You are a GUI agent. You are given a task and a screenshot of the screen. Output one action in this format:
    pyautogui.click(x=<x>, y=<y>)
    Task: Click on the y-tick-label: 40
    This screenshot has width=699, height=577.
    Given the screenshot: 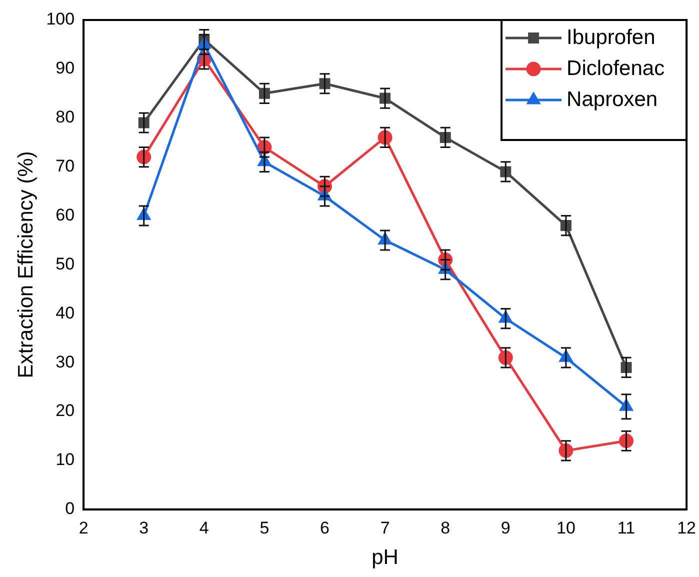 What is the action you would take?
    pyautogui.click(x=65, y=312)
    